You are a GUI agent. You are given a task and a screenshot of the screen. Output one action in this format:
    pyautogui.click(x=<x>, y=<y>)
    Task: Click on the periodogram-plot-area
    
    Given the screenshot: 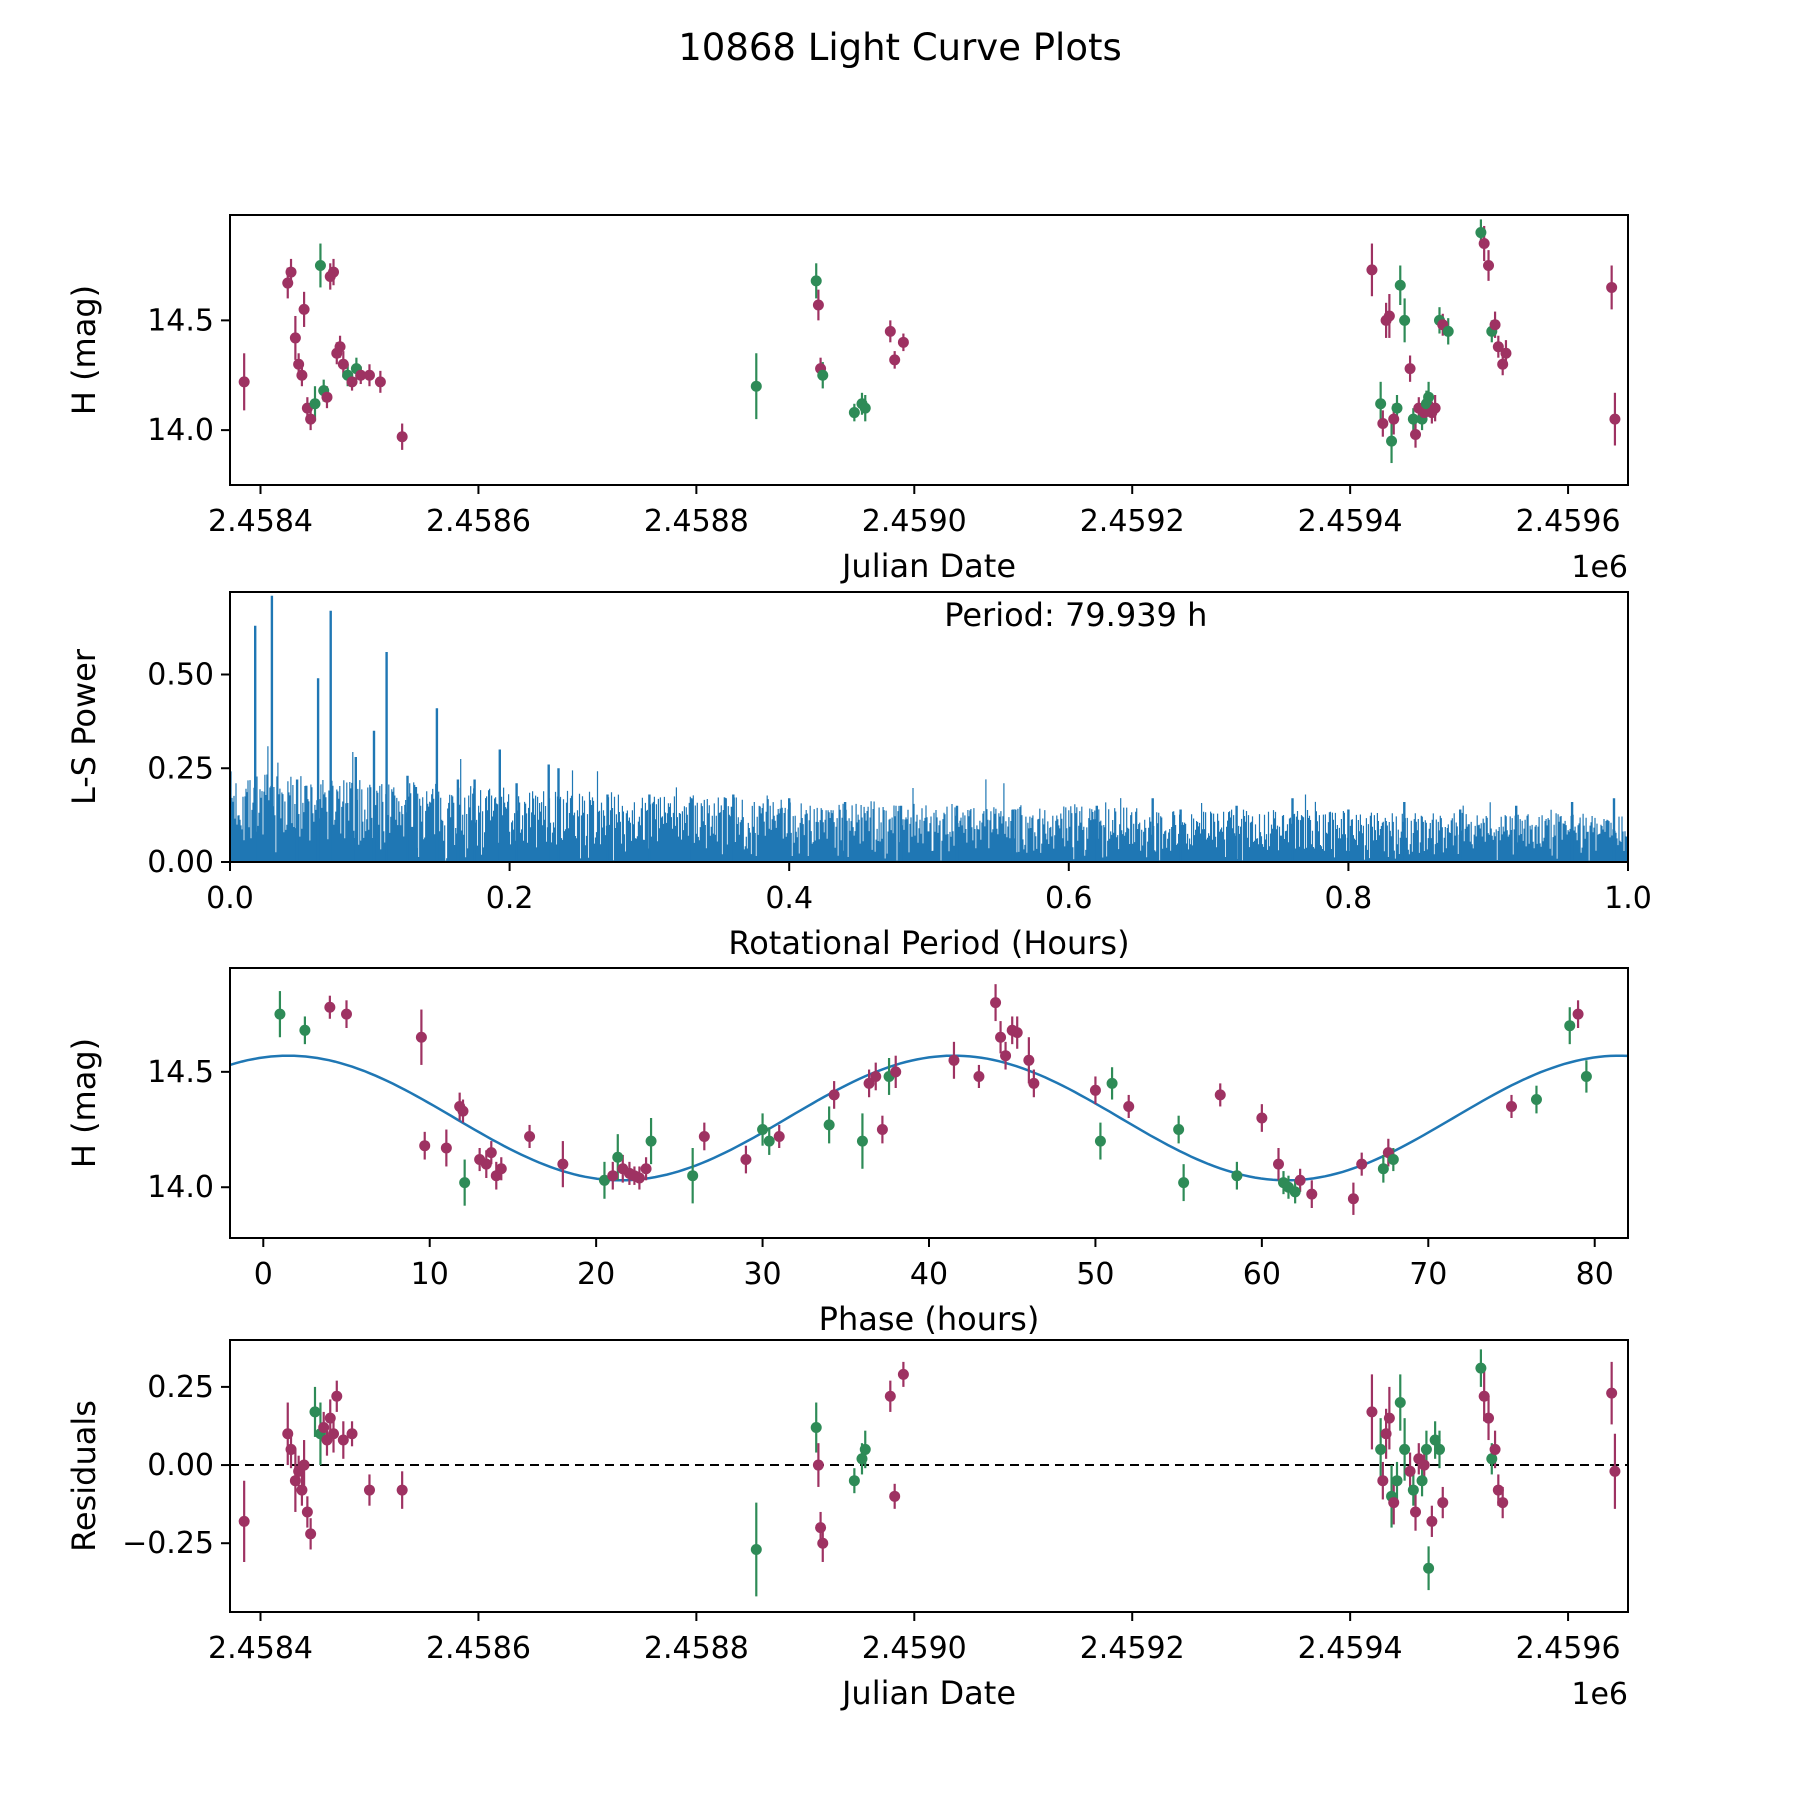 What is the action you would take?
    pyautogui.click(x=929, y=728)
    